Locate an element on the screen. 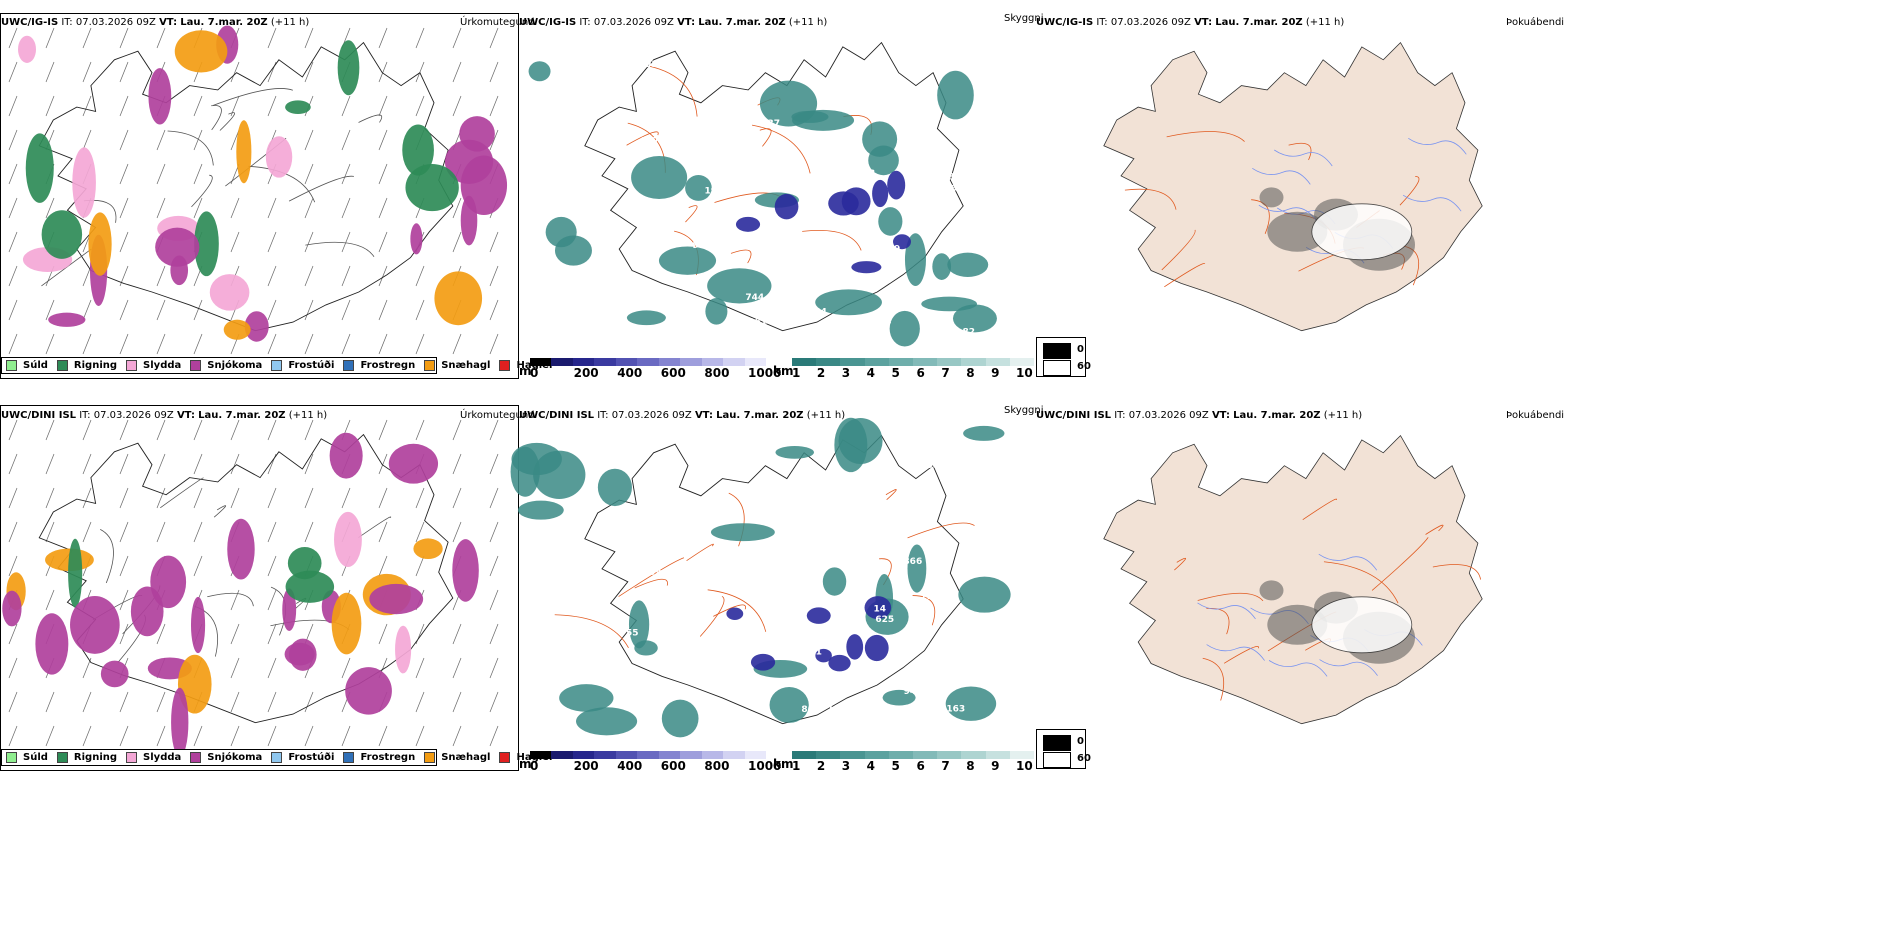  cloud-base-label: 521 is located at coordinates (811, 541).